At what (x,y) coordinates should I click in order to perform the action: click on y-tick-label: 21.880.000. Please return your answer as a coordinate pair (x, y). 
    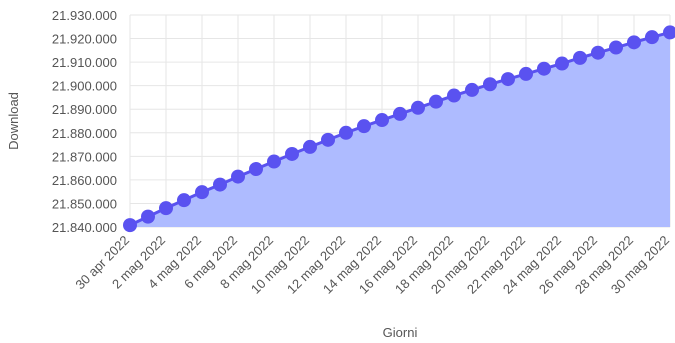
    Looking at the image, I should click on (84, 133).